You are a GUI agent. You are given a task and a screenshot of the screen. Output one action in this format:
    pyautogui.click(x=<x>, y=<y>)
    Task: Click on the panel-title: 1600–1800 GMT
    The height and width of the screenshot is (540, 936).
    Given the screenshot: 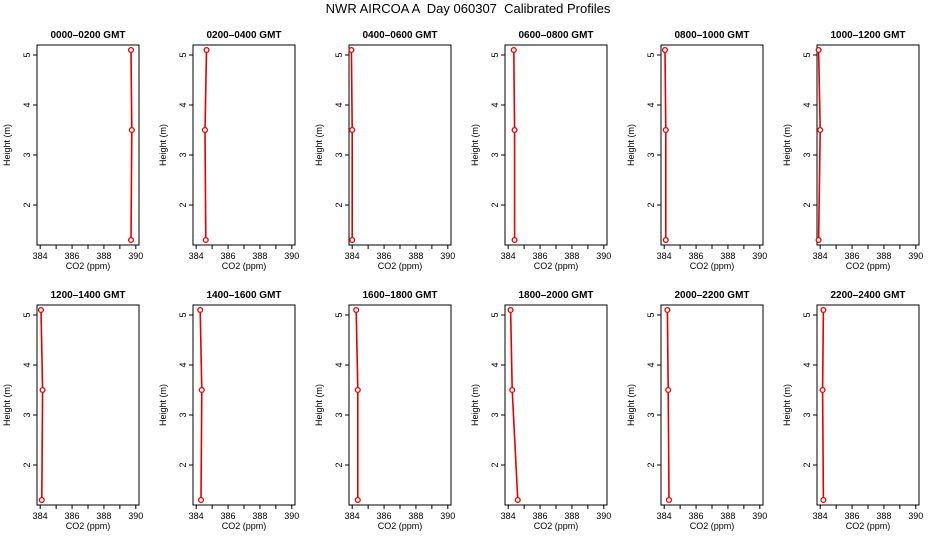 What is the action you would take?
    pyautogui.click(x=399, y=295)
    